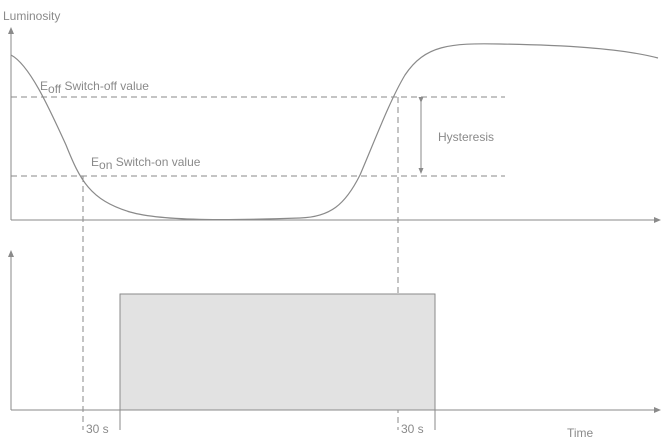 The width and height of the screenshot is (662, 444). Describe the element at coordinates (412, 429) in the screenshot. I see `off-delay-label: 30 s` at that location.